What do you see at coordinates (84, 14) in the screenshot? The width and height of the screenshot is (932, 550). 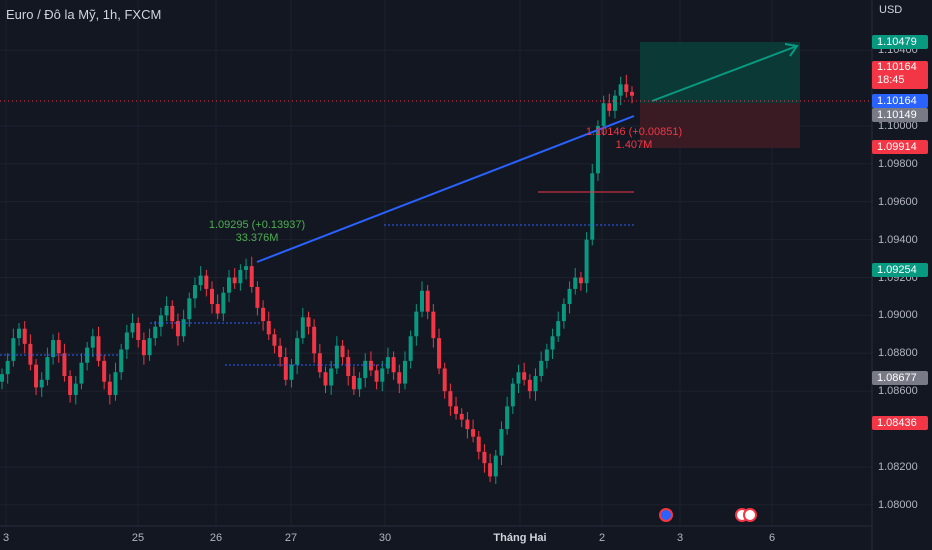 I see `chart-title: Euro / Đô la Mỹ, 1h, FXCM` at bounding box center [84, 14].